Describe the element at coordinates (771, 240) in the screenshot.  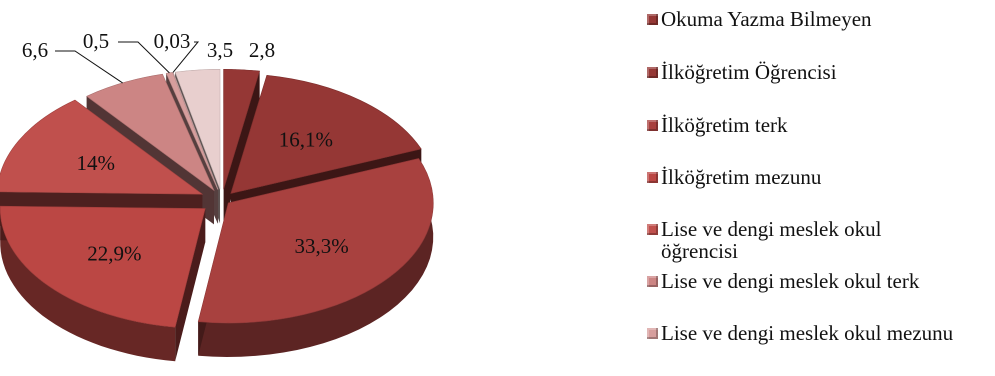
I see `legend-label: Lise ve dengi meslek okul öğrencisi` at that location.